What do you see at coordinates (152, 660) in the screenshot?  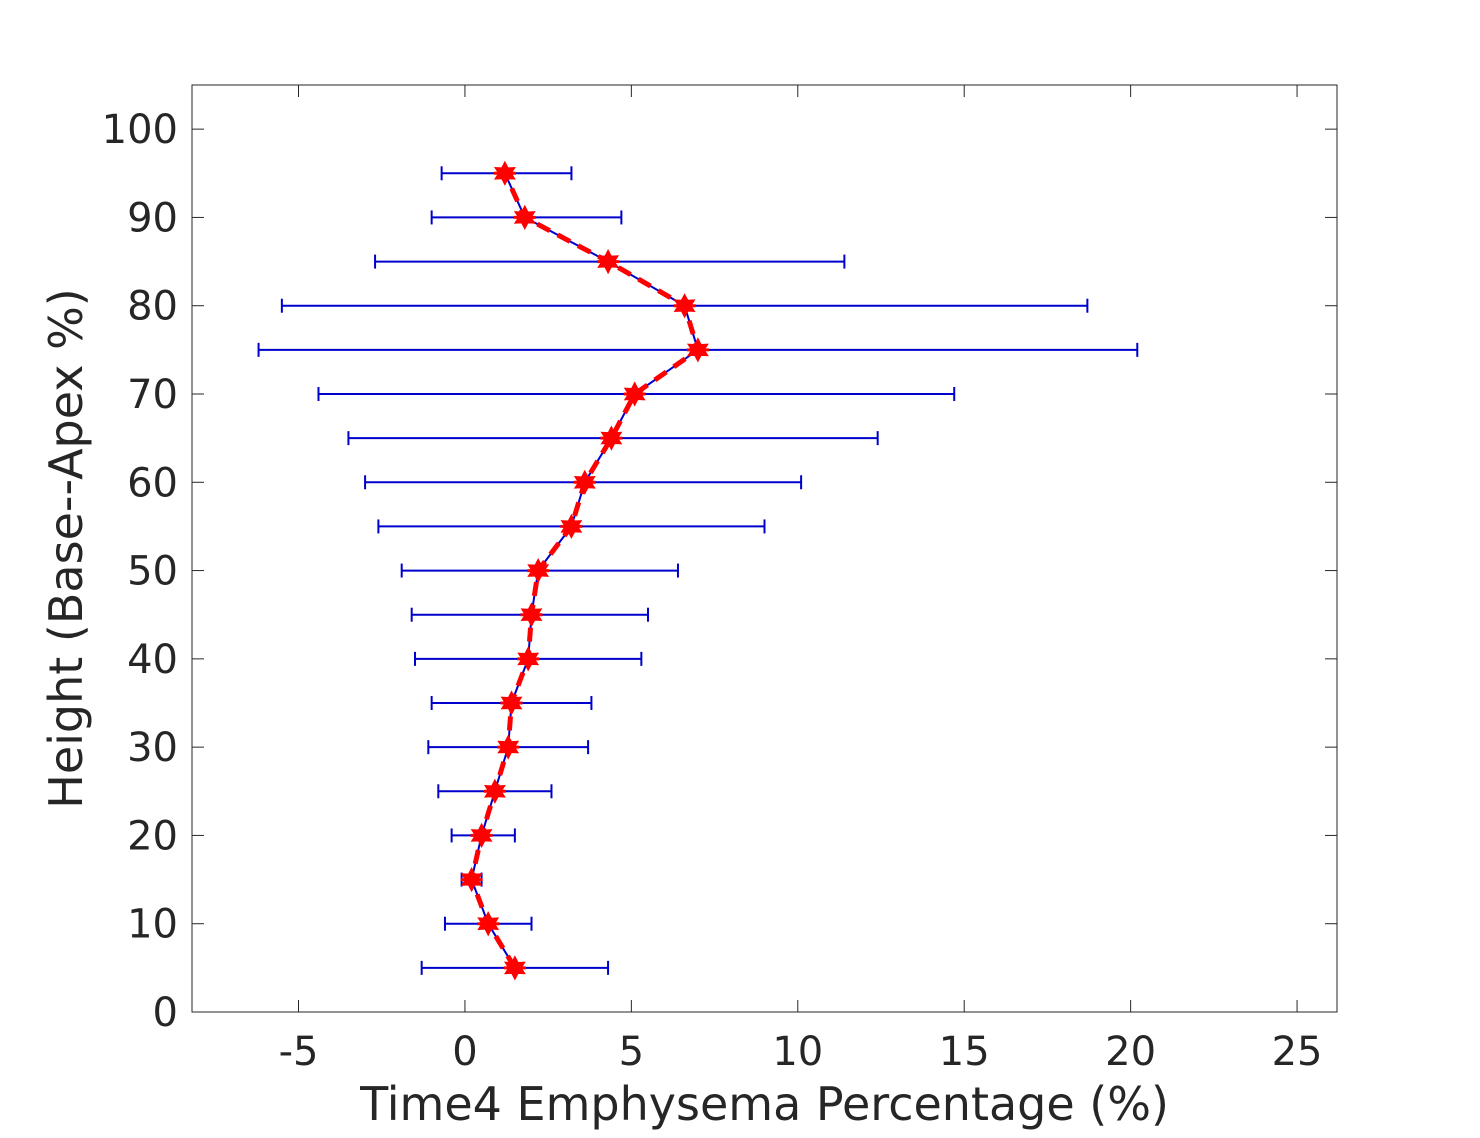 I see `y-tick-label: 40` at bounding box center [152, 660].